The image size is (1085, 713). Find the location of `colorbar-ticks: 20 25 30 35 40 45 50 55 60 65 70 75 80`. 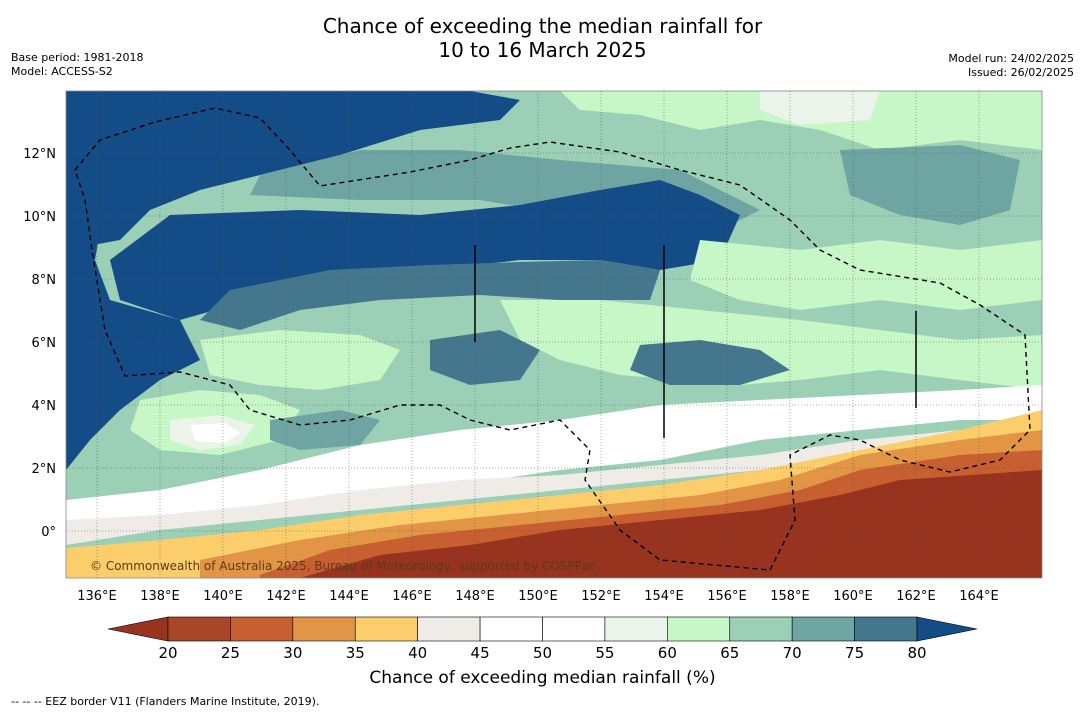

colorbar-ticks: 20 25 30 35 40 45 50 55 60 65 70 75 80 is located at coordinates (542, 653).